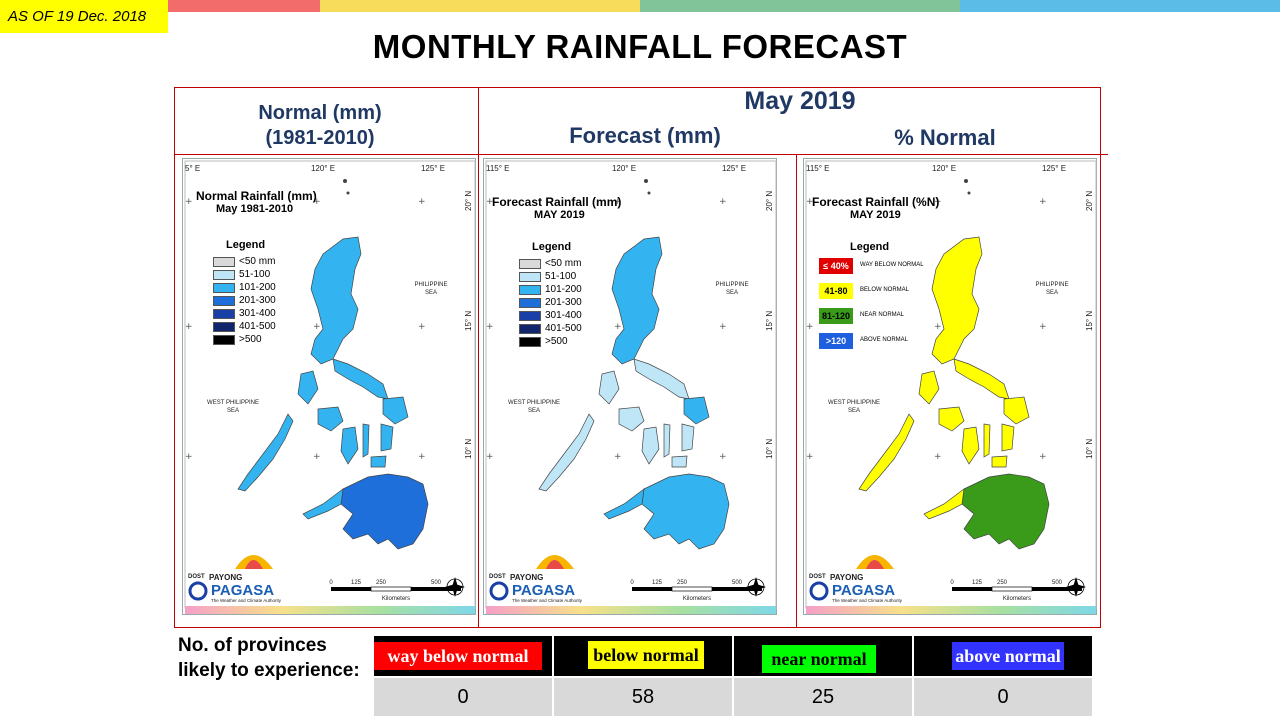  I want to click on longitude-label: 115° E, so click(818, 168).